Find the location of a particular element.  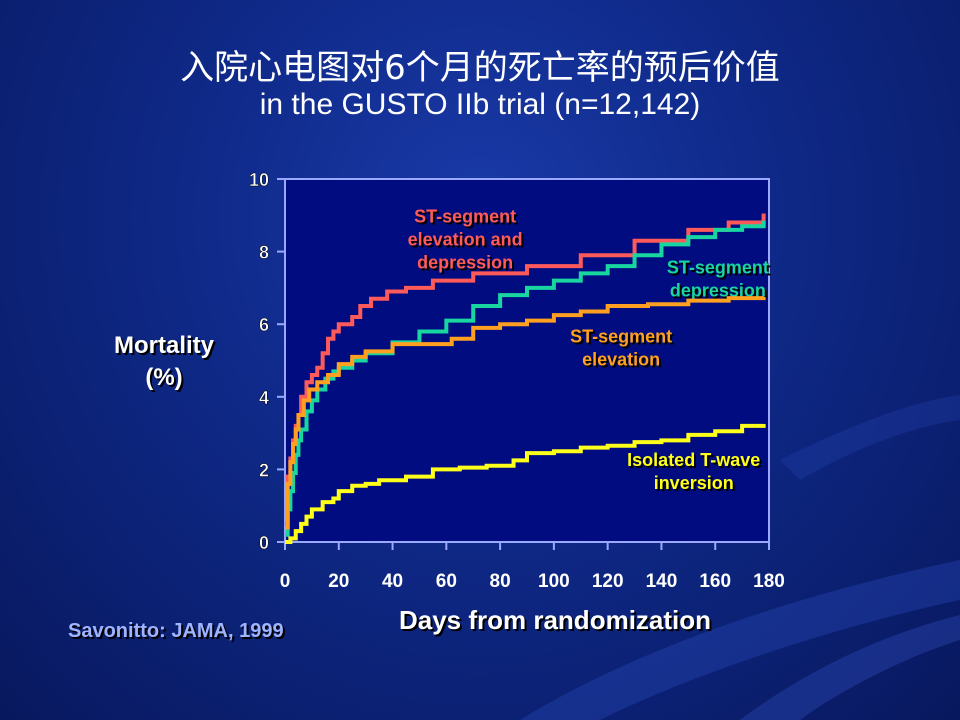

series-label: inversion is located at coordinates (694, 483).